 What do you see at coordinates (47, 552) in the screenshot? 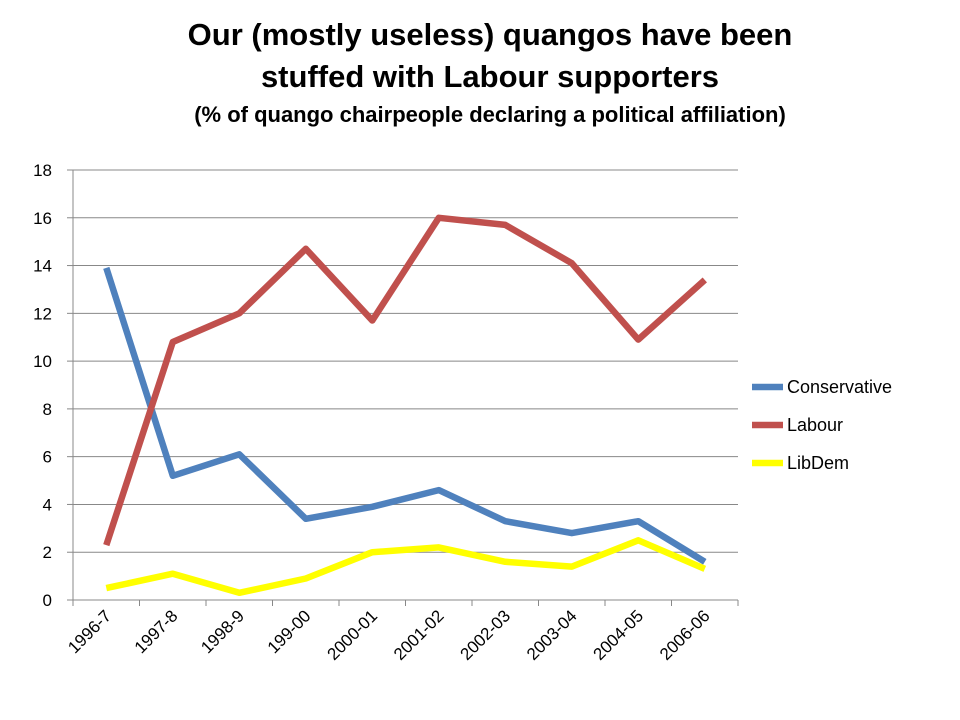
I see `y-tick-label: 2` at bounding box center [47, 552].